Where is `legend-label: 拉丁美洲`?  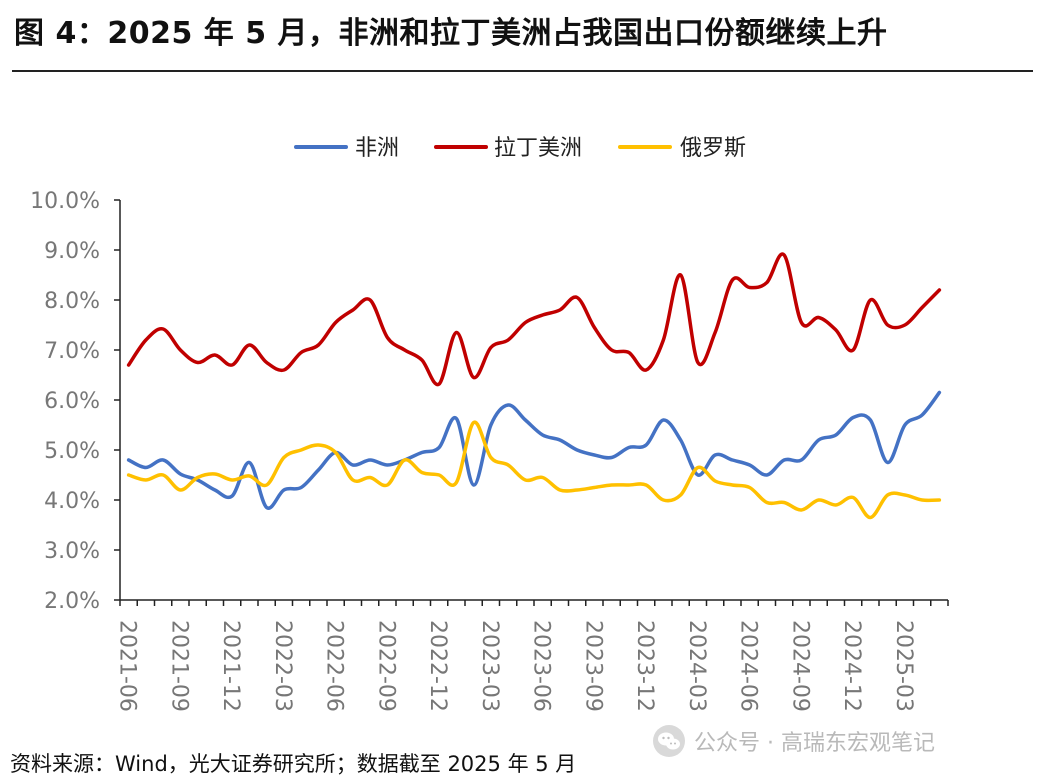
legend-label: 拉丁美洲 is located at coordinates (538, 148).